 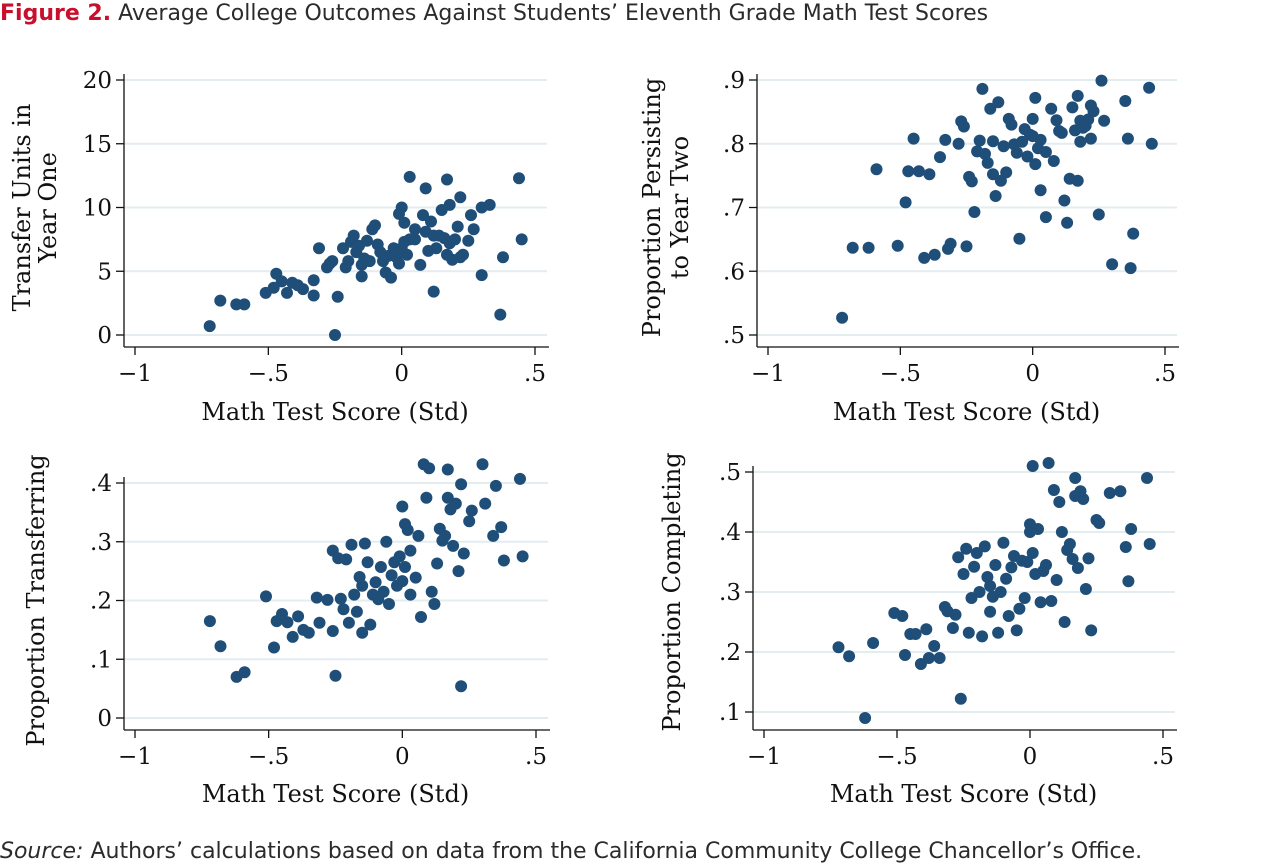 What do you see at coordinates (734, 145) in the screenshot?
I see `y-tick-label: .8` at bounding box center [734, 145].